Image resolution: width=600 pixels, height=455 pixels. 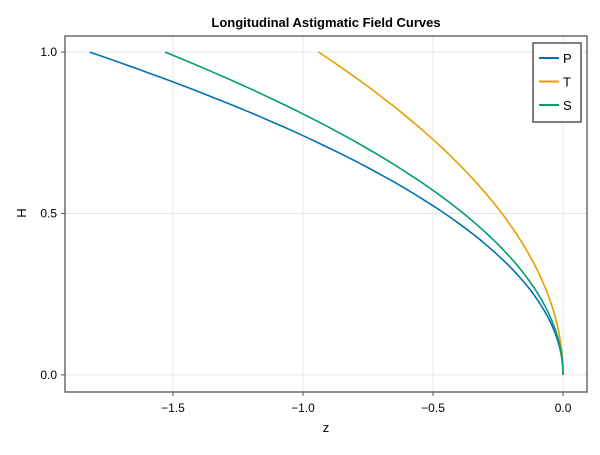 What do you see at coordinates (326, 427) in the screenshot?
I see `x-axis-label: z` at bounding box center [326, 427].